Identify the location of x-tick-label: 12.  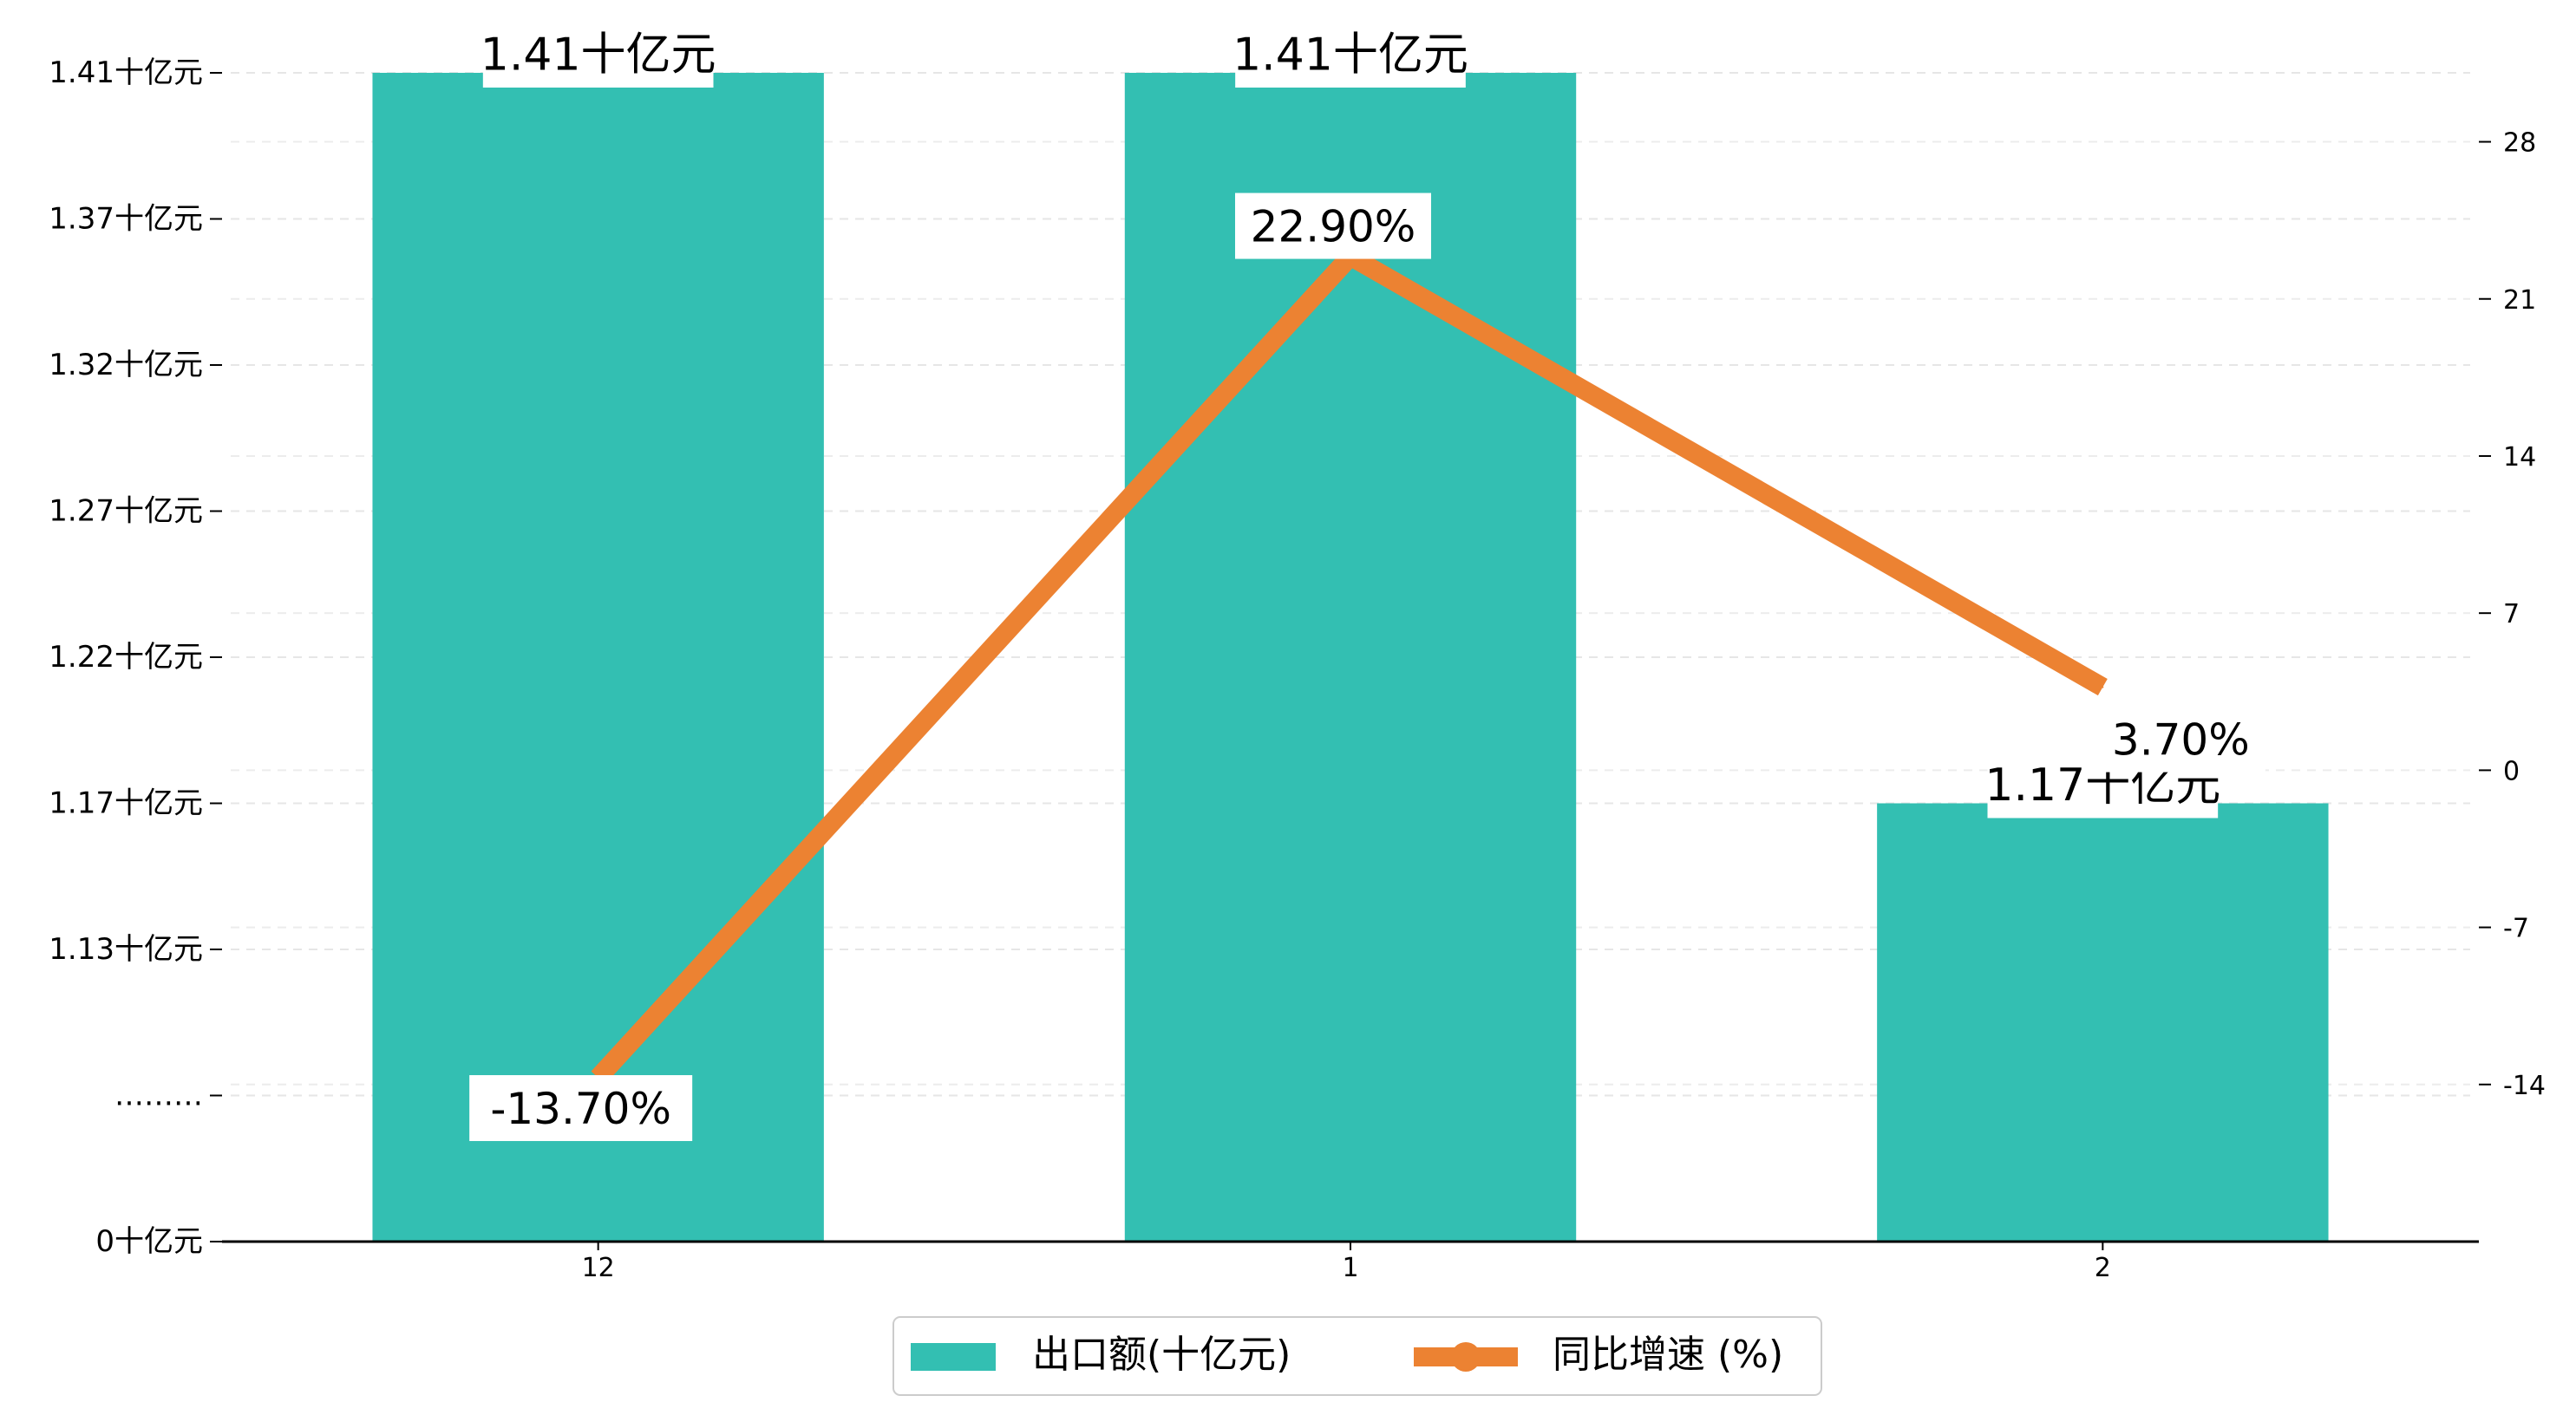
(598, 1268).